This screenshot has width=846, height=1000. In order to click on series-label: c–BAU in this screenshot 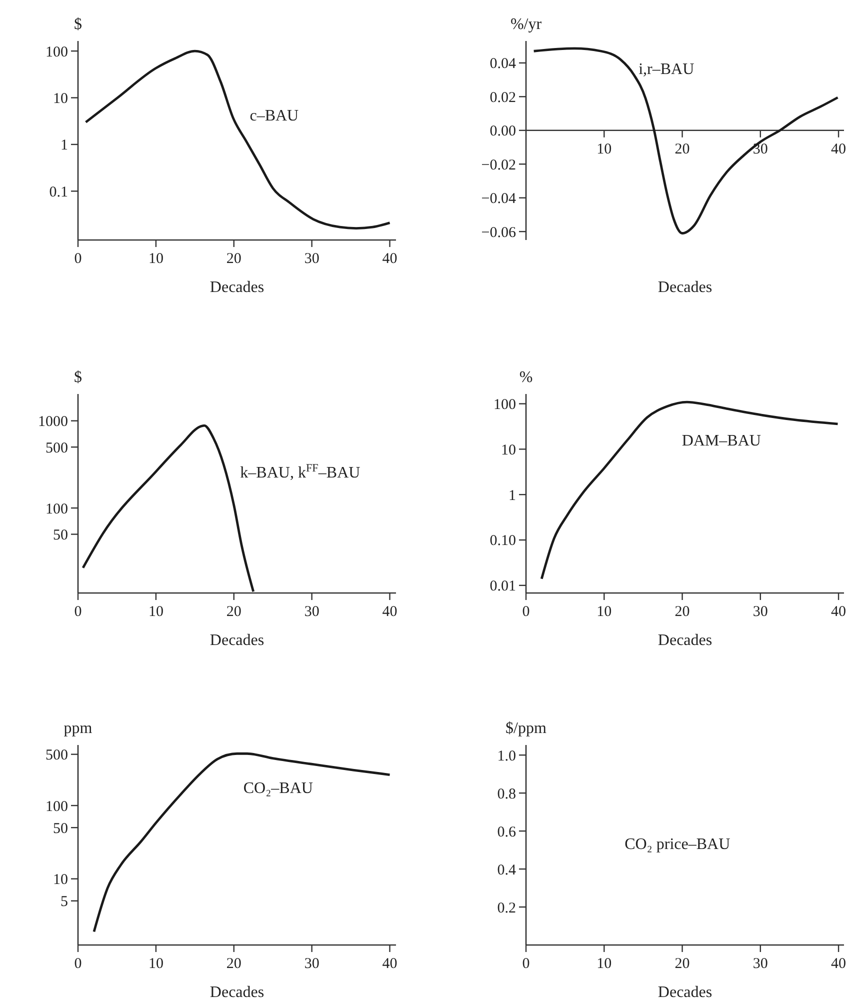, I will do `click(275, 116)`.